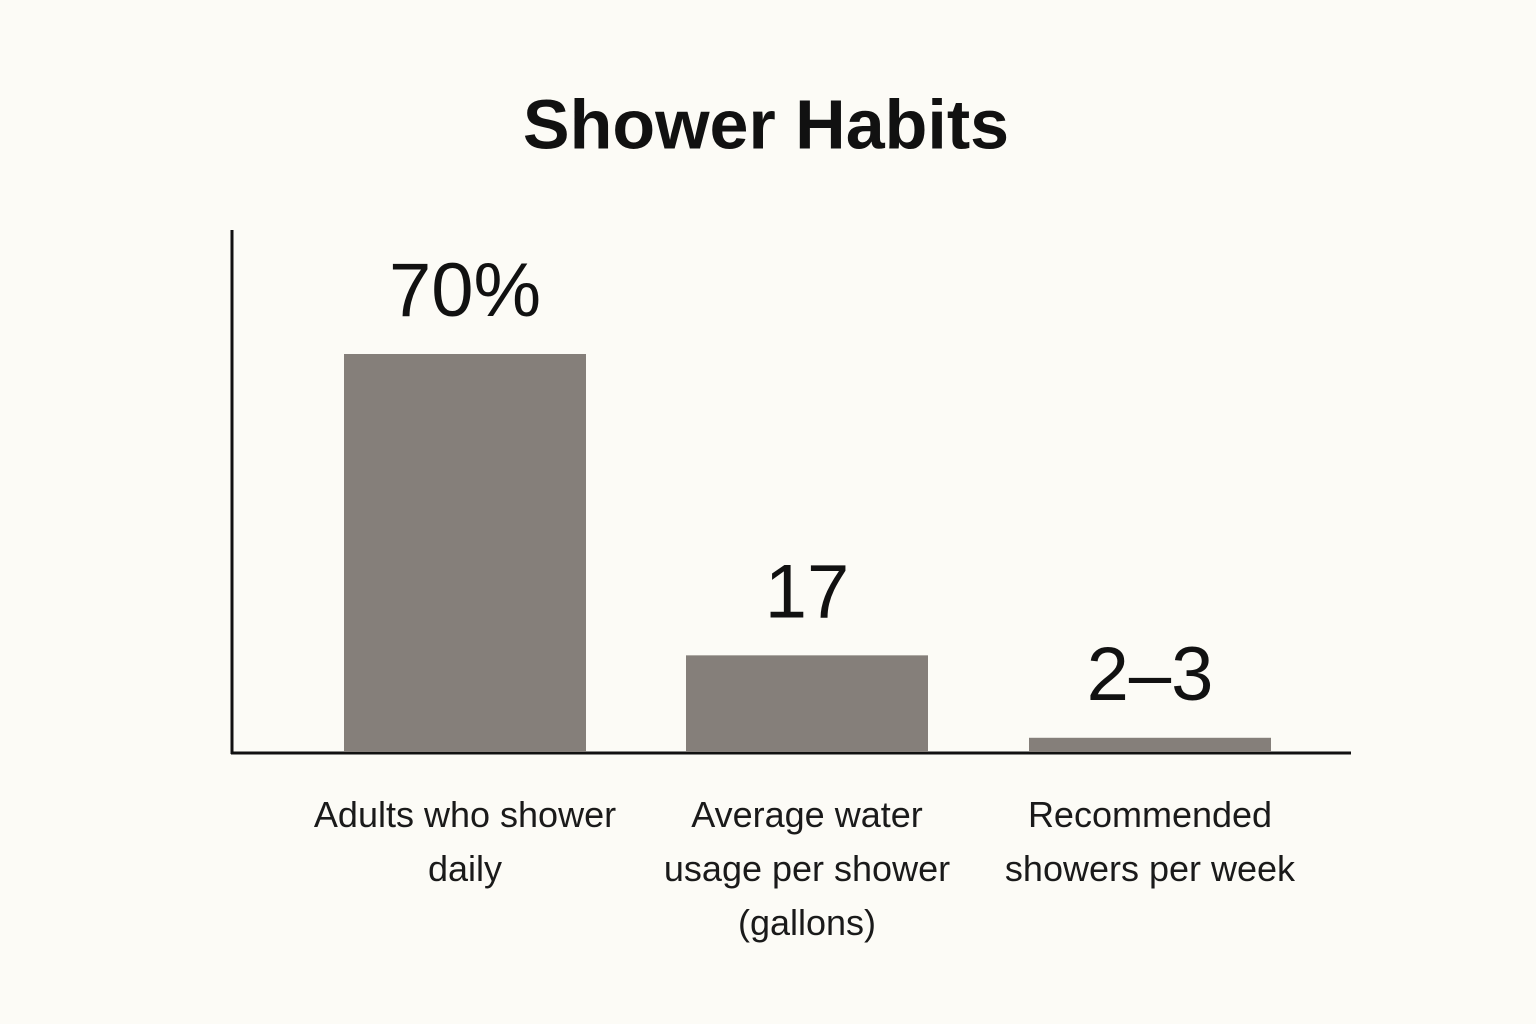 The image size is (1536, 1024). Describe the element at coordinates (1150, 841) in the screenshot. I see `x-tick-label: Recommended showers per week` at that location.